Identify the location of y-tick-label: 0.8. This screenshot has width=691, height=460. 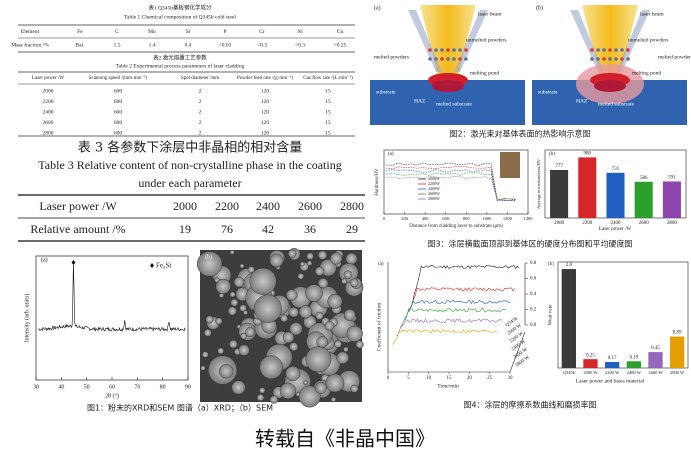
(533, 263).